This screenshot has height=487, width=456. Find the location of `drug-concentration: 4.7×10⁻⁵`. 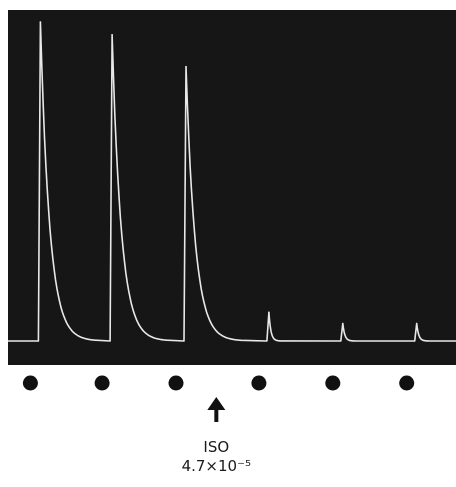

drug-concentration: 4.7×10⁻⁵ is located at coordinates (216, 466).